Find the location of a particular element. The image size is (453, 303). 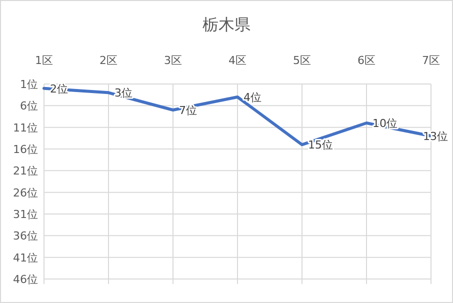

y-tick-label: 16位 is located at coordinates (25, 149).